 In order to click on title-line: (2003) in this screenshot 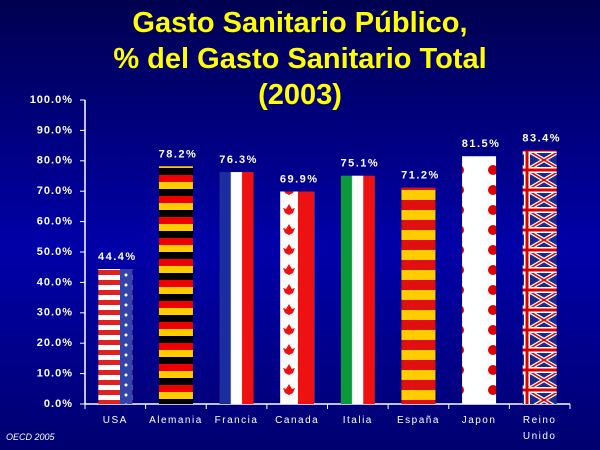, I will do `click(300, 95)`.